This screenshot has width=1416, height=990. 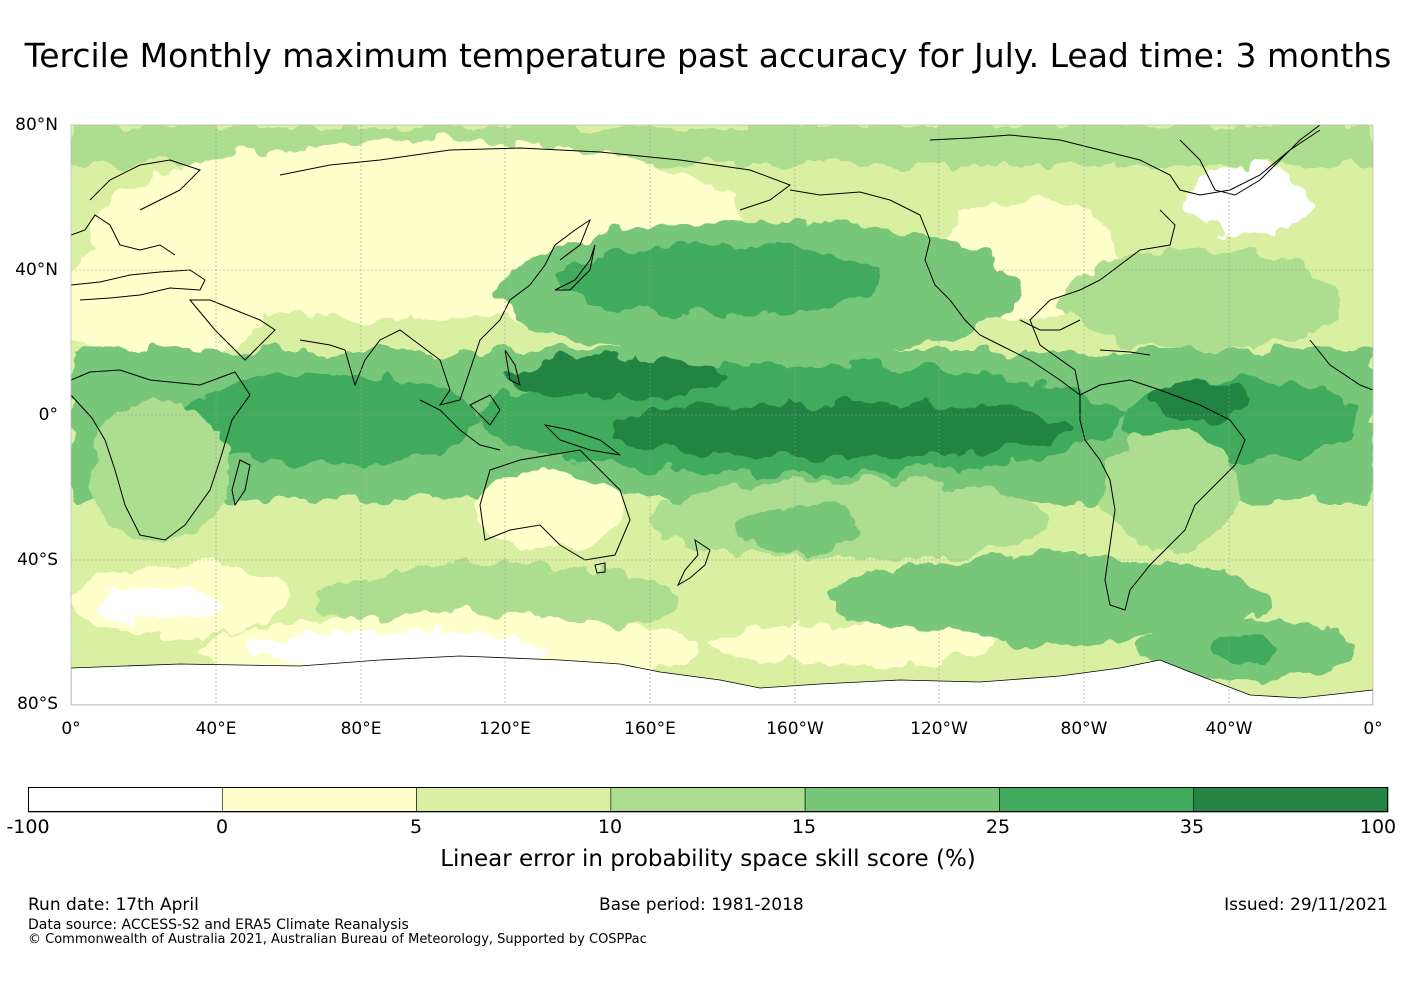 What do you see at coordinates (860, 225) in the screenshot?
I see `coast-alaska` at bounding box center [860, 225].